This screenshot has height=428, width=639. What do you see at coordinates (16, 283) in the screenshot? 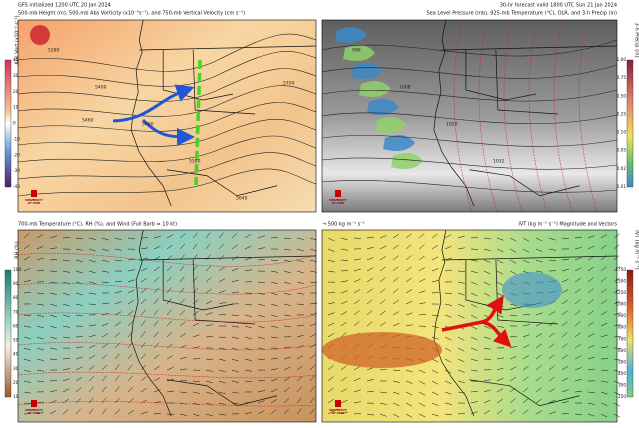
I see `colorbar-tick: 90` at bounding box center [16, 283].